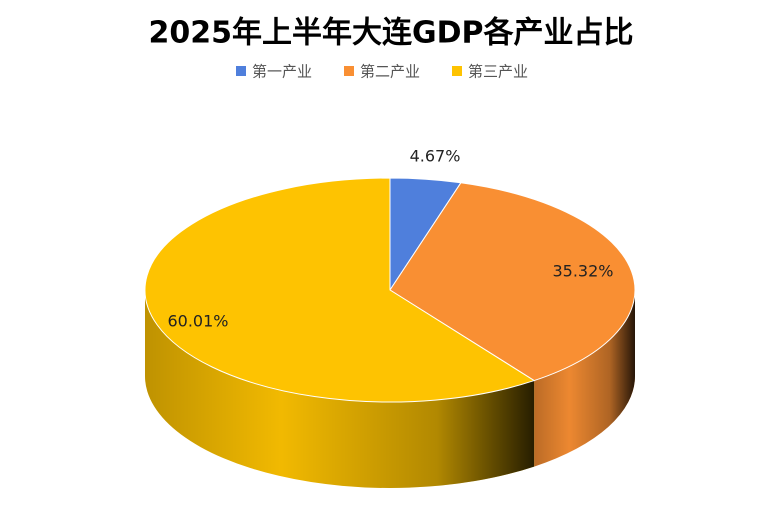 The height and width of the screenshot is (506, 782). What do you see at coordinates (498, 72) in the screenshot?
I see `legend-label: 第三产业` at bounding box center [498, 72].